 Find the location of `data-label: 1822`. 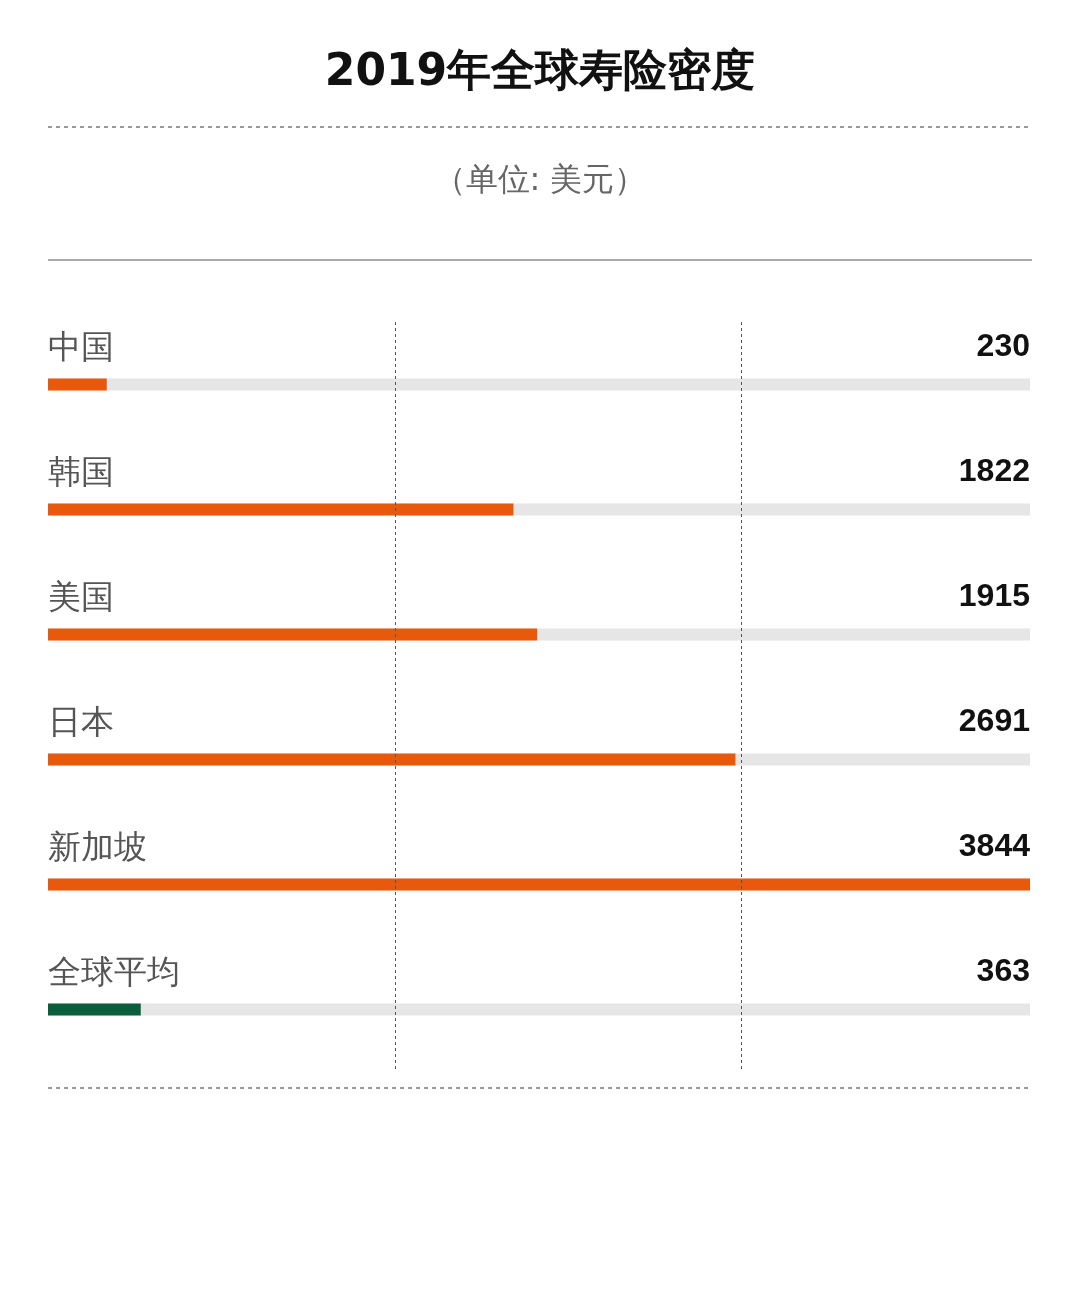

data-label: 1822 is located at coordinates (994, 469).